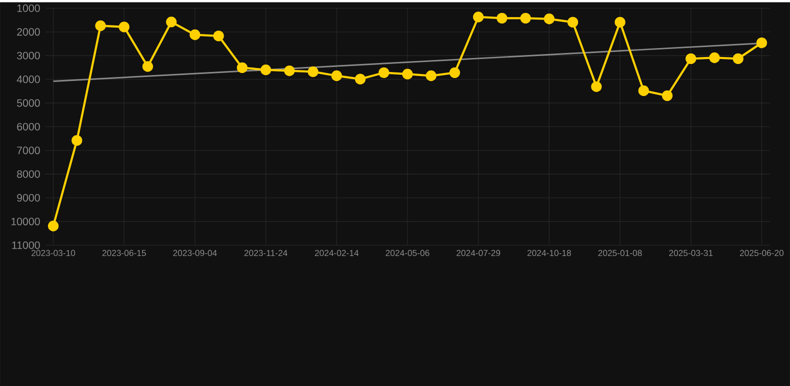  Describe the element at coordinates (26, 245) in the screenshot. I see `y-tick-label: 11000` at that location.